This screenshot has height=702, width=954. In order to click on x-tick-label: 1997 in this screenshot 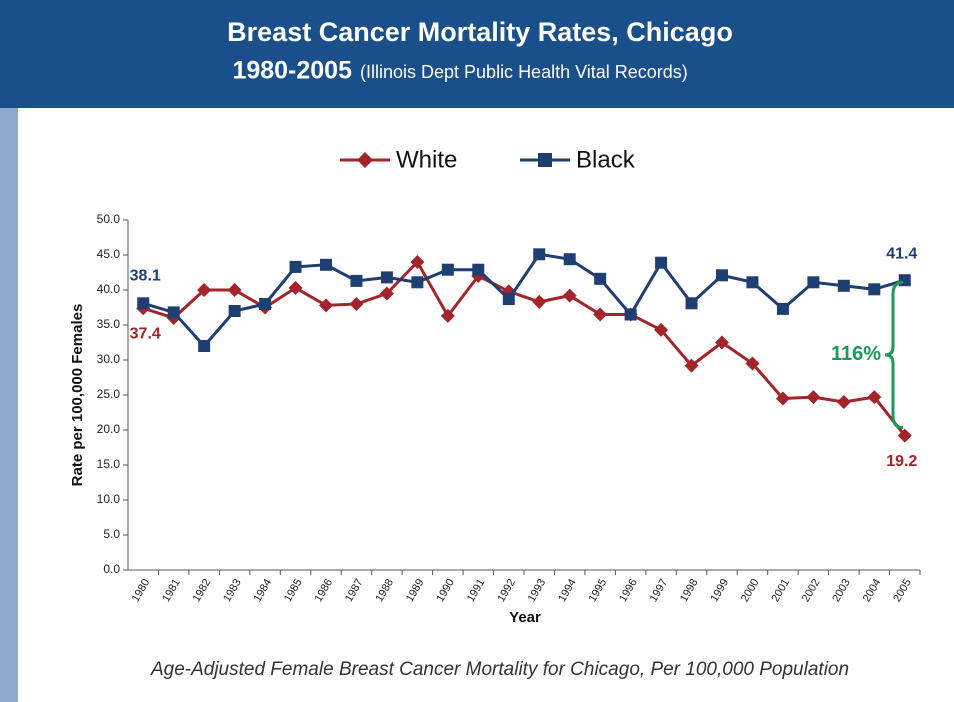, I will do `click(659, 590)`.